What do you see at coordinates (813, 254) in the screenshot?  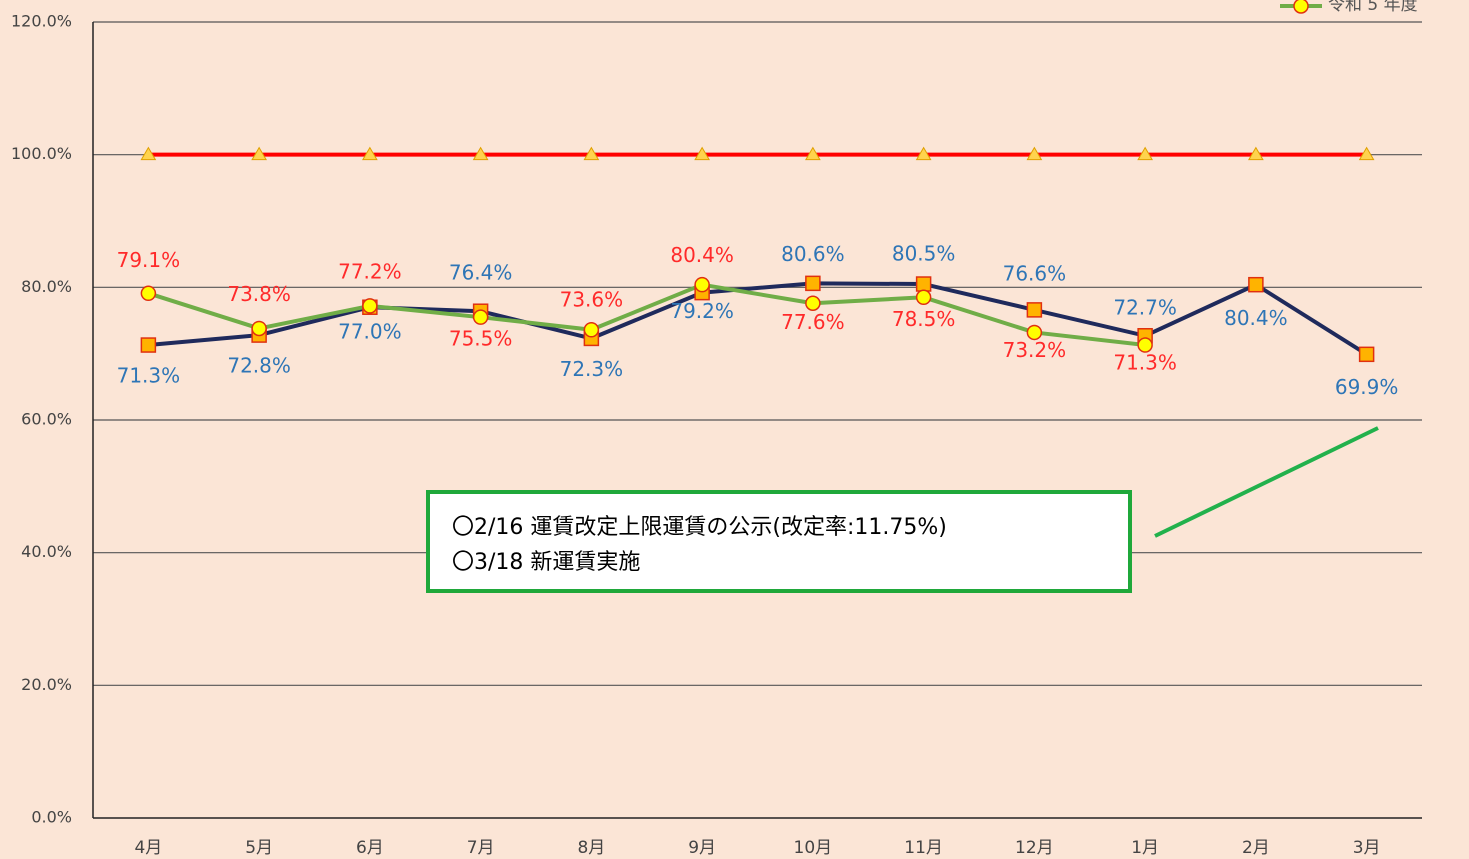 I see `data-label: 80.6%` at bounding box center [813, 254].